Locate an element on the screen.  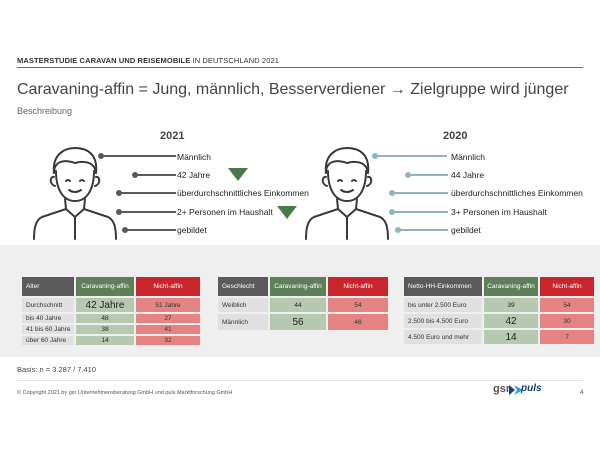
page-number: 4 is located at coordinates (582, 392).